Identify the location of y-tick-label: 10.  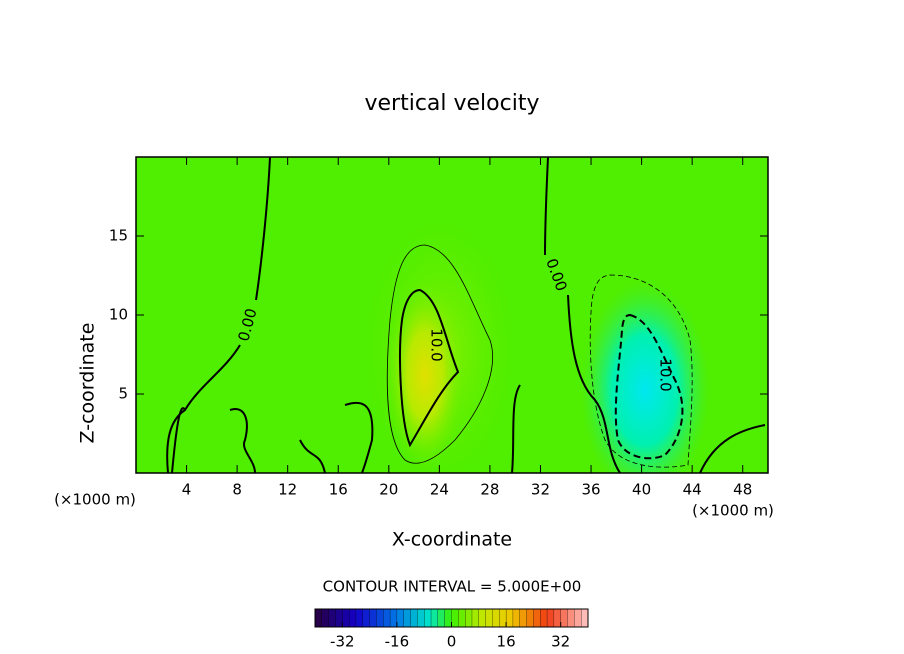
(118, 315).